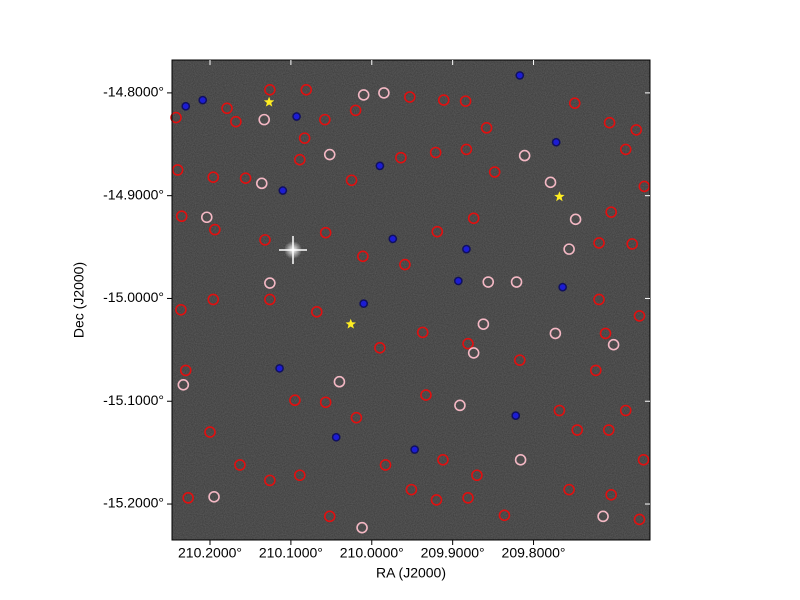 The width and height of the screenshot is (800, 600). Describe the element at coordinates (133, 400) in the screenshot. I see `y-tick-label: -15.1000°` at that location.